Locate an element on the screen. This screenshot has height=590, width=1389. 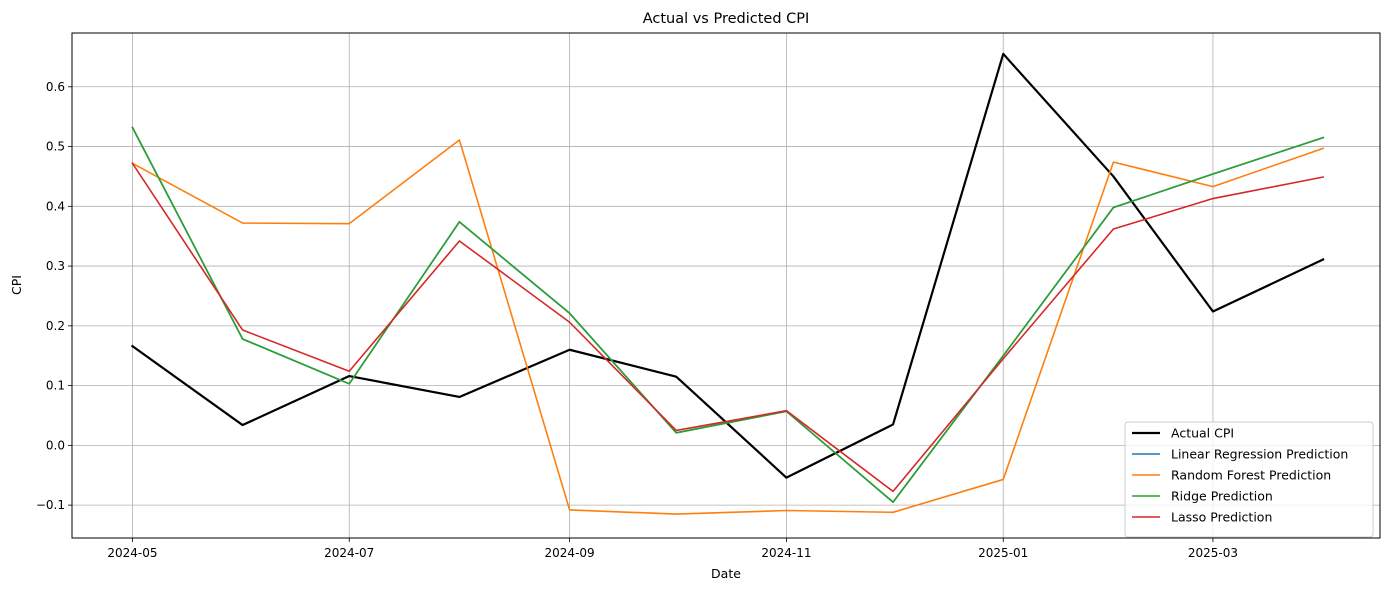
y-tick-label: −0.1 is located at coordinates (50, 505).